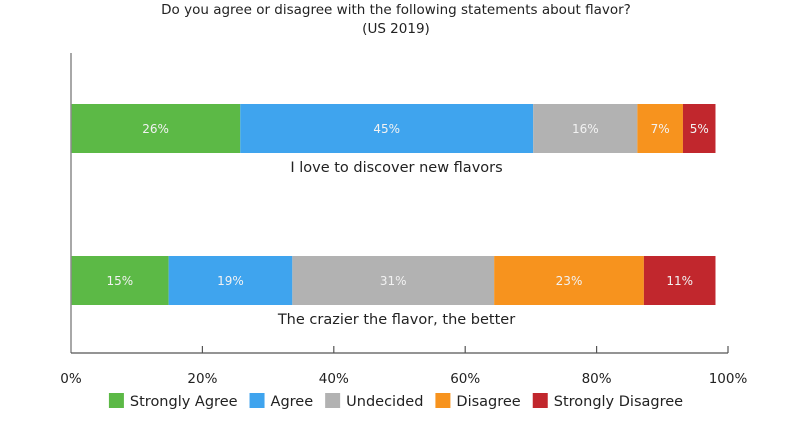 Image resolution: width=792 pixels, height=421 pixels. Describe the element at coordinates (334, 379) in the screenshot. I see `x-tick-label: 40%` at that location.